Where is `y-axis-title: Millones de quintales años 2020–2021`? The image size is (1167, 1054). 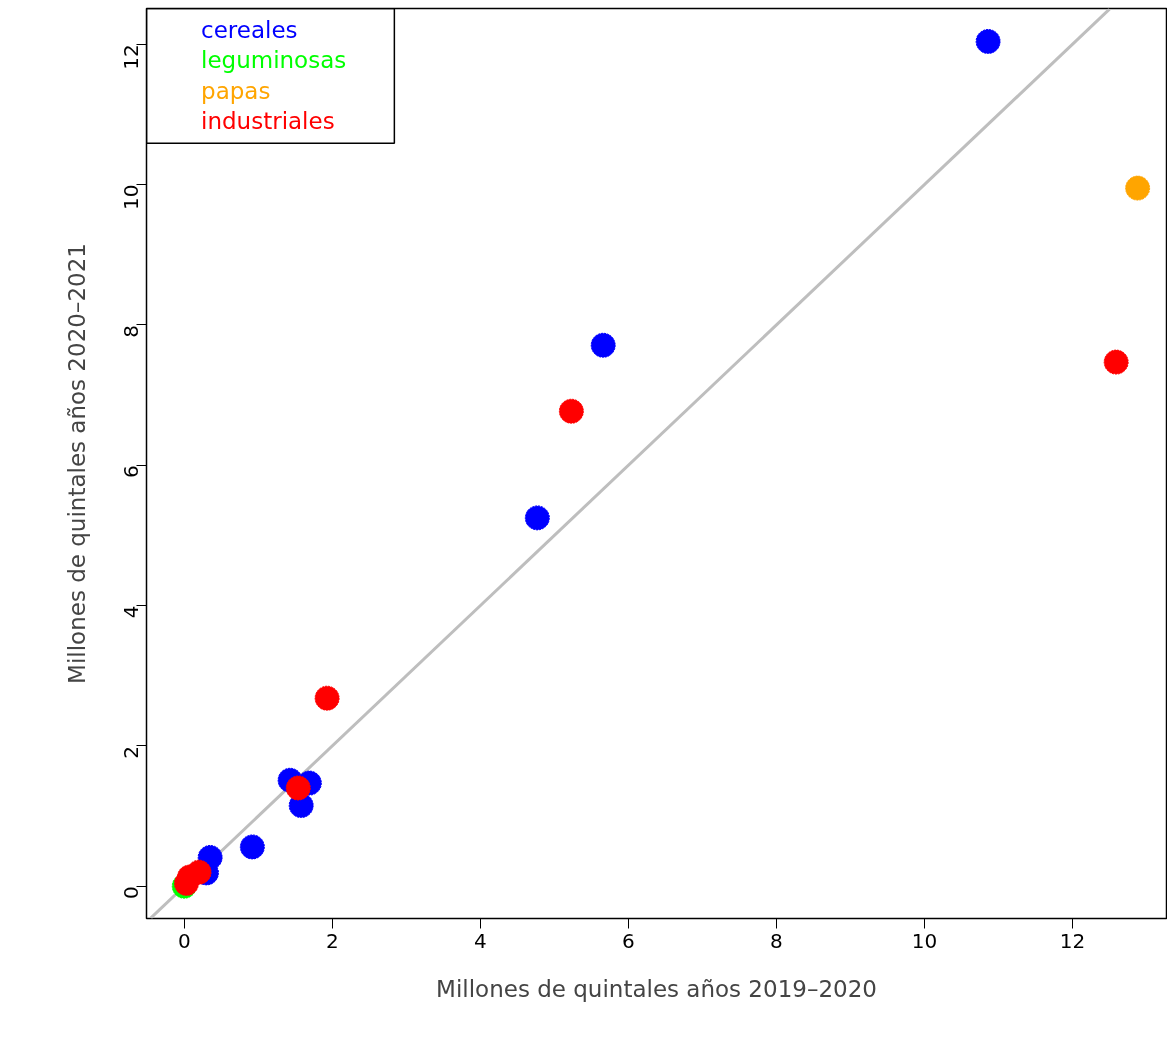 y-axis-title: Millones de quintales años 2020–2021 is located at coordinates (76, 463).